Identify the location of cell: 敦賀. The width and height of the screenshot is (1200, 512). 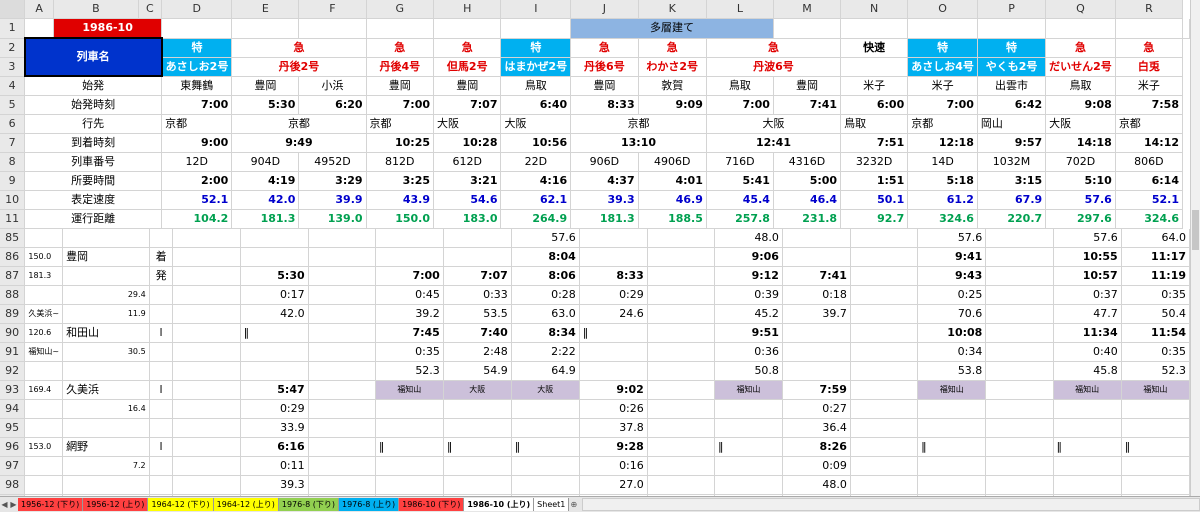
(672, 86).